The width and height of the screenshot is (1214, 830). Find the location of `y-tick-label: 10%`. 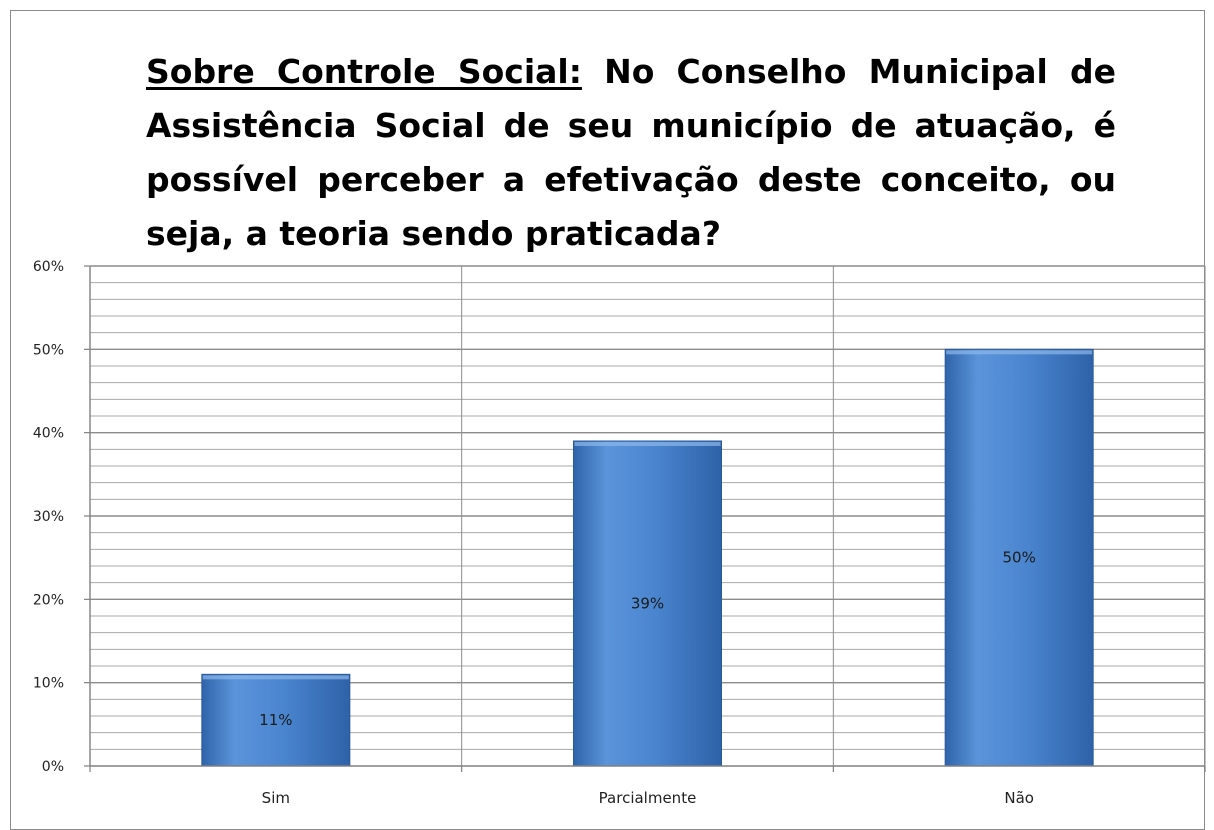

y-tick-label: 10% is located at coordinates (48, 684).